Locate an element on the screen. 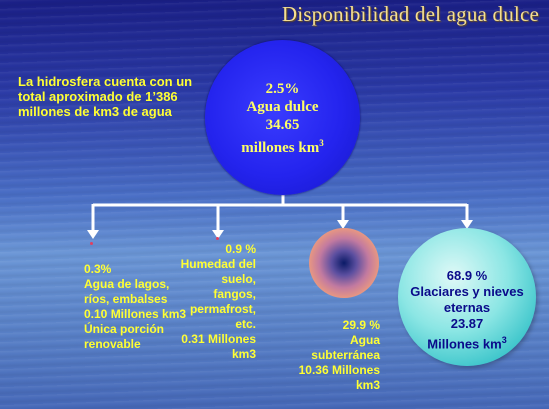 The height and width of the screenshot is (409, 549). glacier-unit: Millones km3 is located at coordinates (467, 342).